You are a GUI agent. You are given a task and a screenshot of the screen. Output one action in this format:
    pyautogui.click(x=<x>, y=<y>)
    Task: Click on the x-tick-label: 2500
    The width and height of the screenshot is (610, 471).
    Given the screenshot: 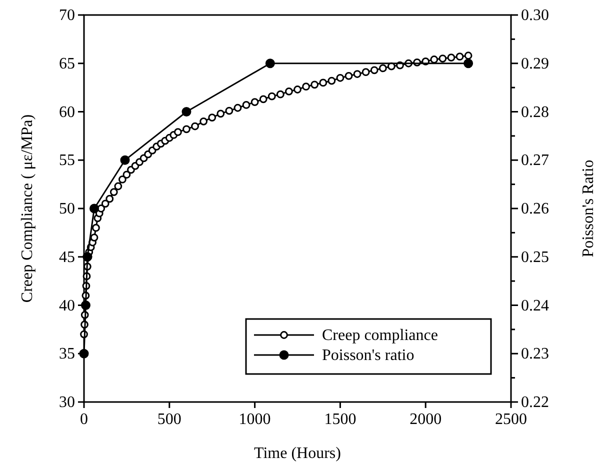 What is the action you would take?
    pyautogui.click(x=511, y=419)
    